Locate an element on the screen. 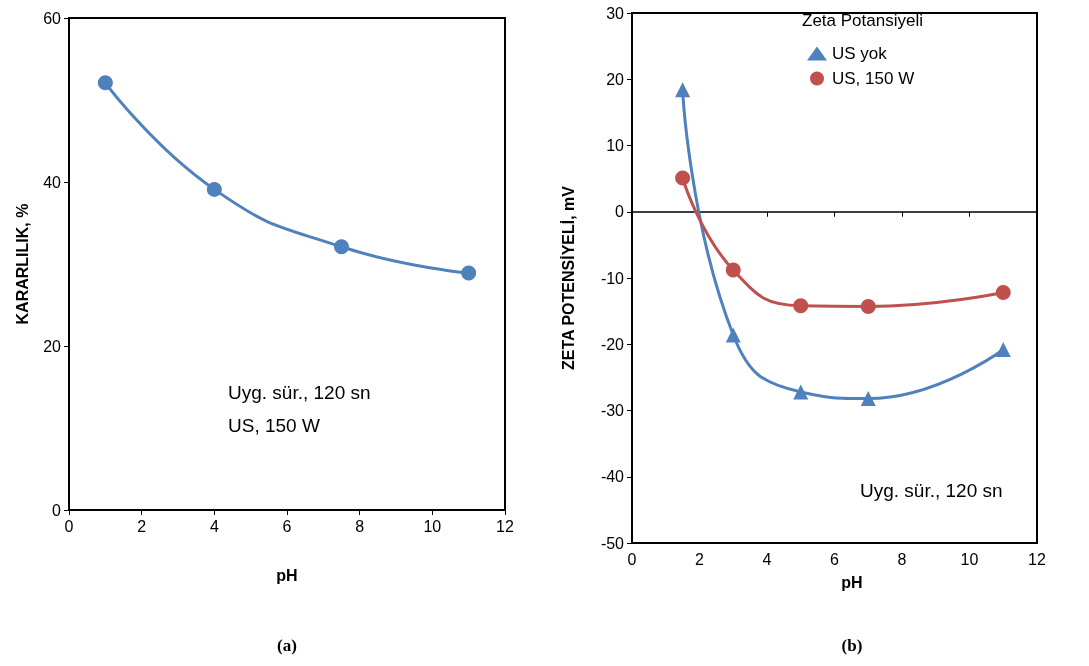  y-tick-label: 60 is located at coordinates (52, 18).